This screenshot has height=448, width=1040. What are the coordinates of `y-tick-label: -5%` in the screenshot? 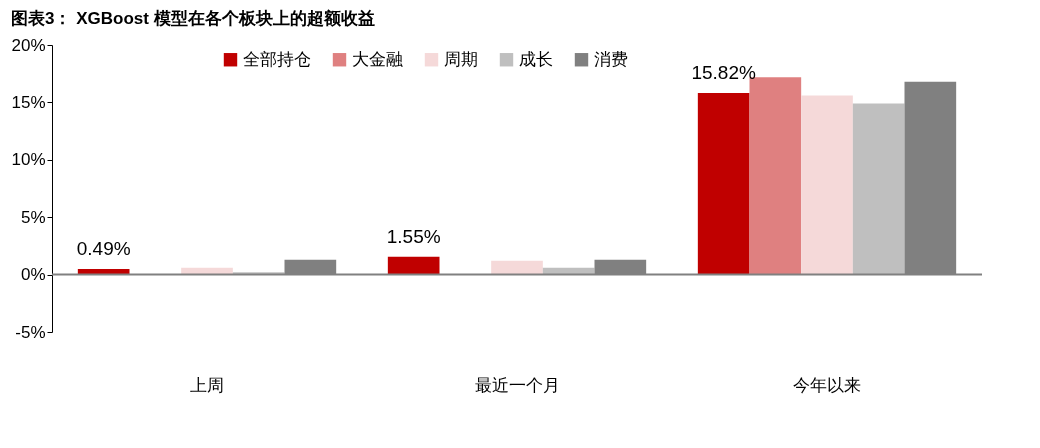 It's located at (30, 332).